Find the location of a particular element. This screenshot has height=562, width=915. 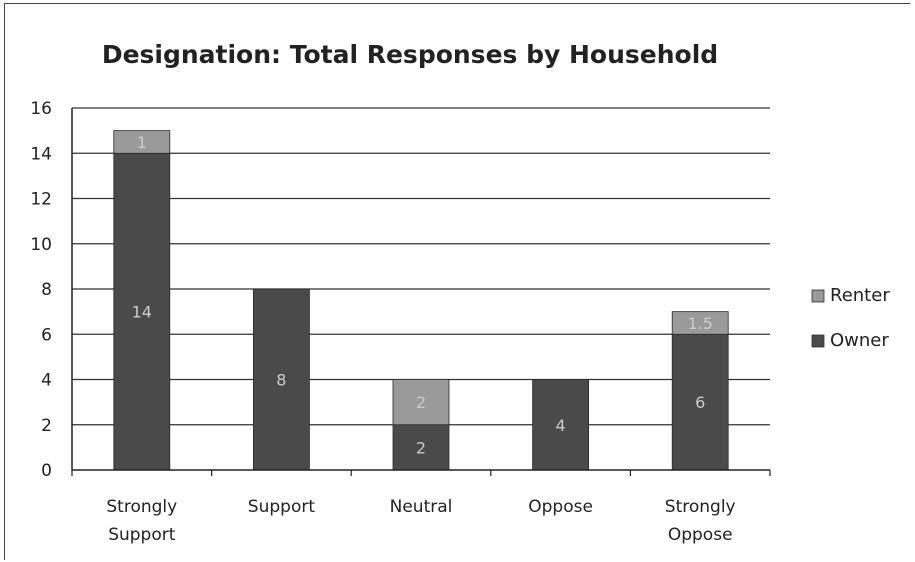

data-label: 1.5 is located at coordinates (699, 323).